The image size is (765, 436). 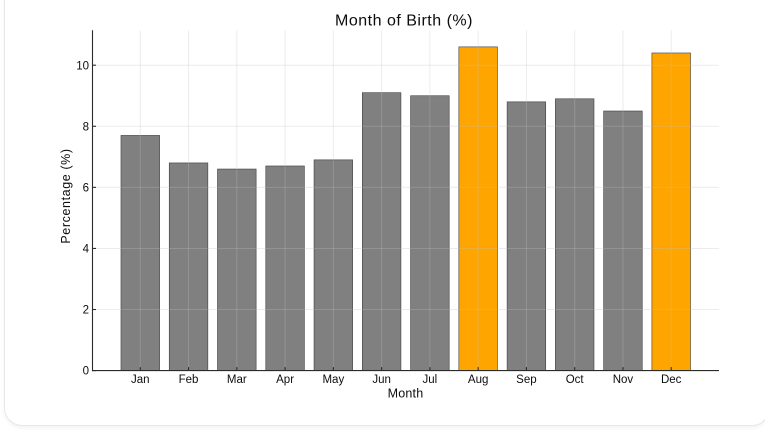 I want to click on svg-text: Nov, so click(x=623, y=380).